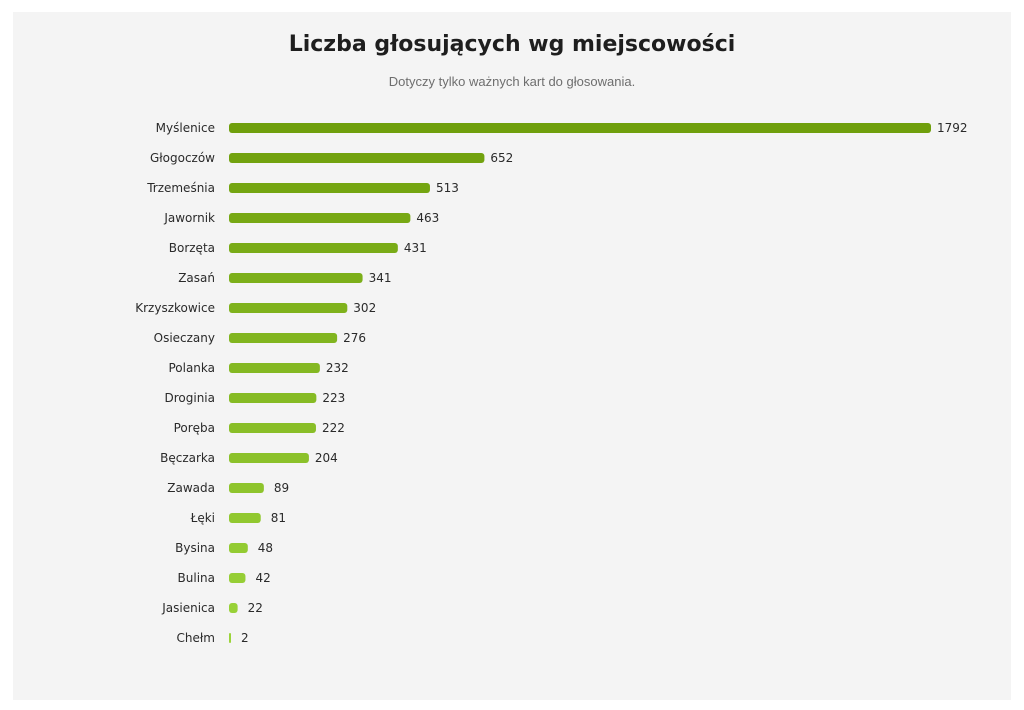 This screenshot has width=1024, height=710. Describe the element at coordinates (175, 308) in the screenshot. I see `category-label: Krzyszkowice` at that location.